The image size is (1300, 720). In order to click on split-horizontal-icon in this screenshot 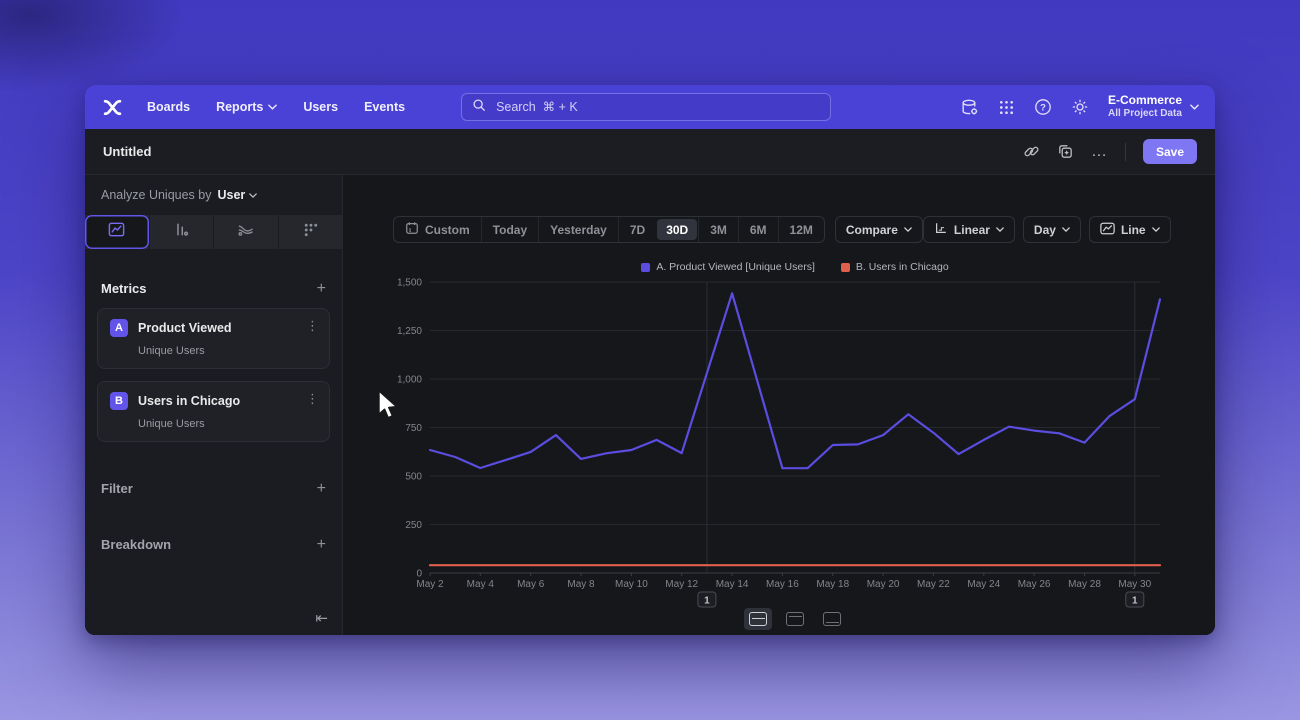, I will do `click(758, 619)`.